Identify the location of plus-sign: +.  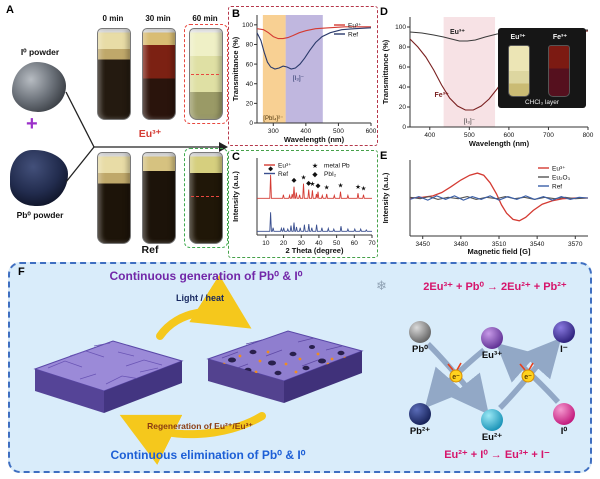
(32, 124).